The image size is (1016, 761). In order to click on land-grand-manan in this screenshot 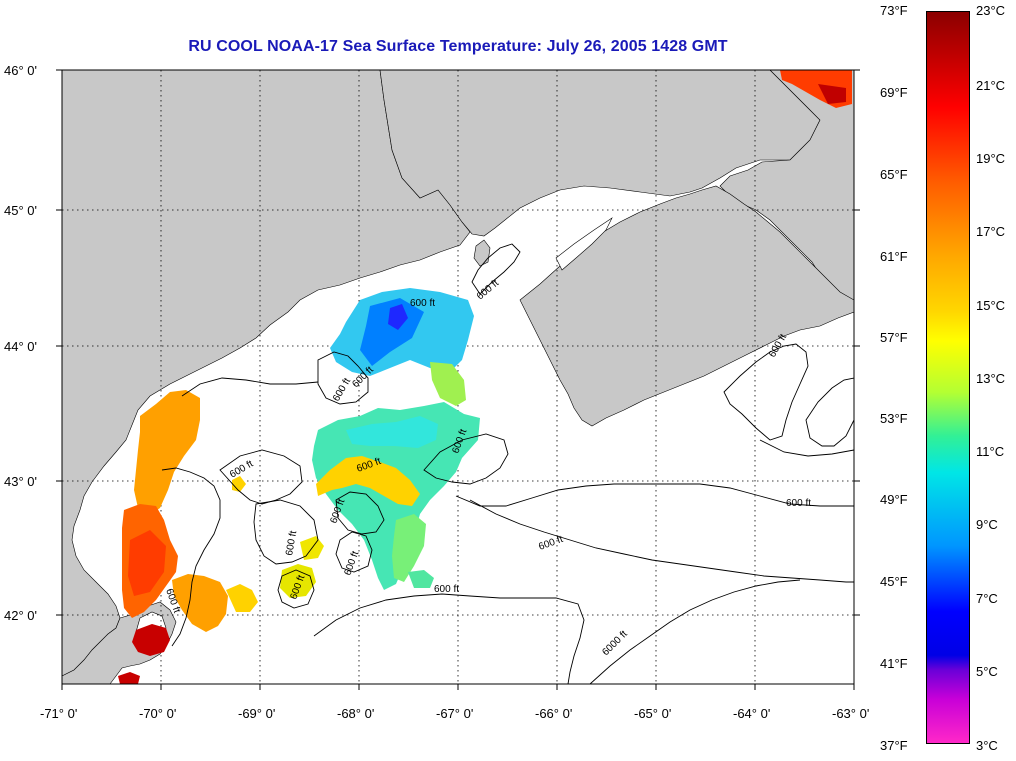, I will do `click(482, 253)`.